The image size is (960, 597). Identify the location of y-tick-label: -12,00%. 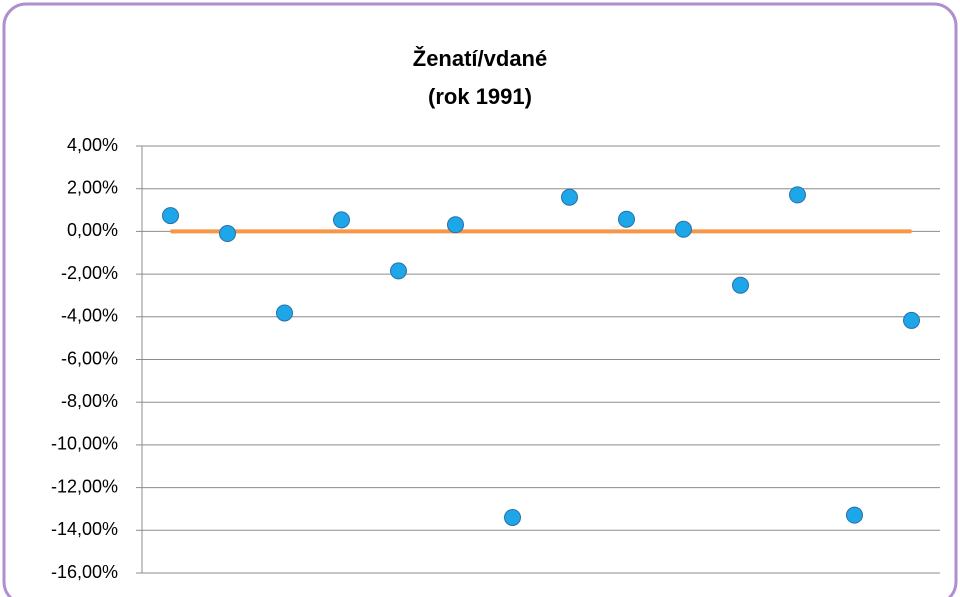
(84, 486).